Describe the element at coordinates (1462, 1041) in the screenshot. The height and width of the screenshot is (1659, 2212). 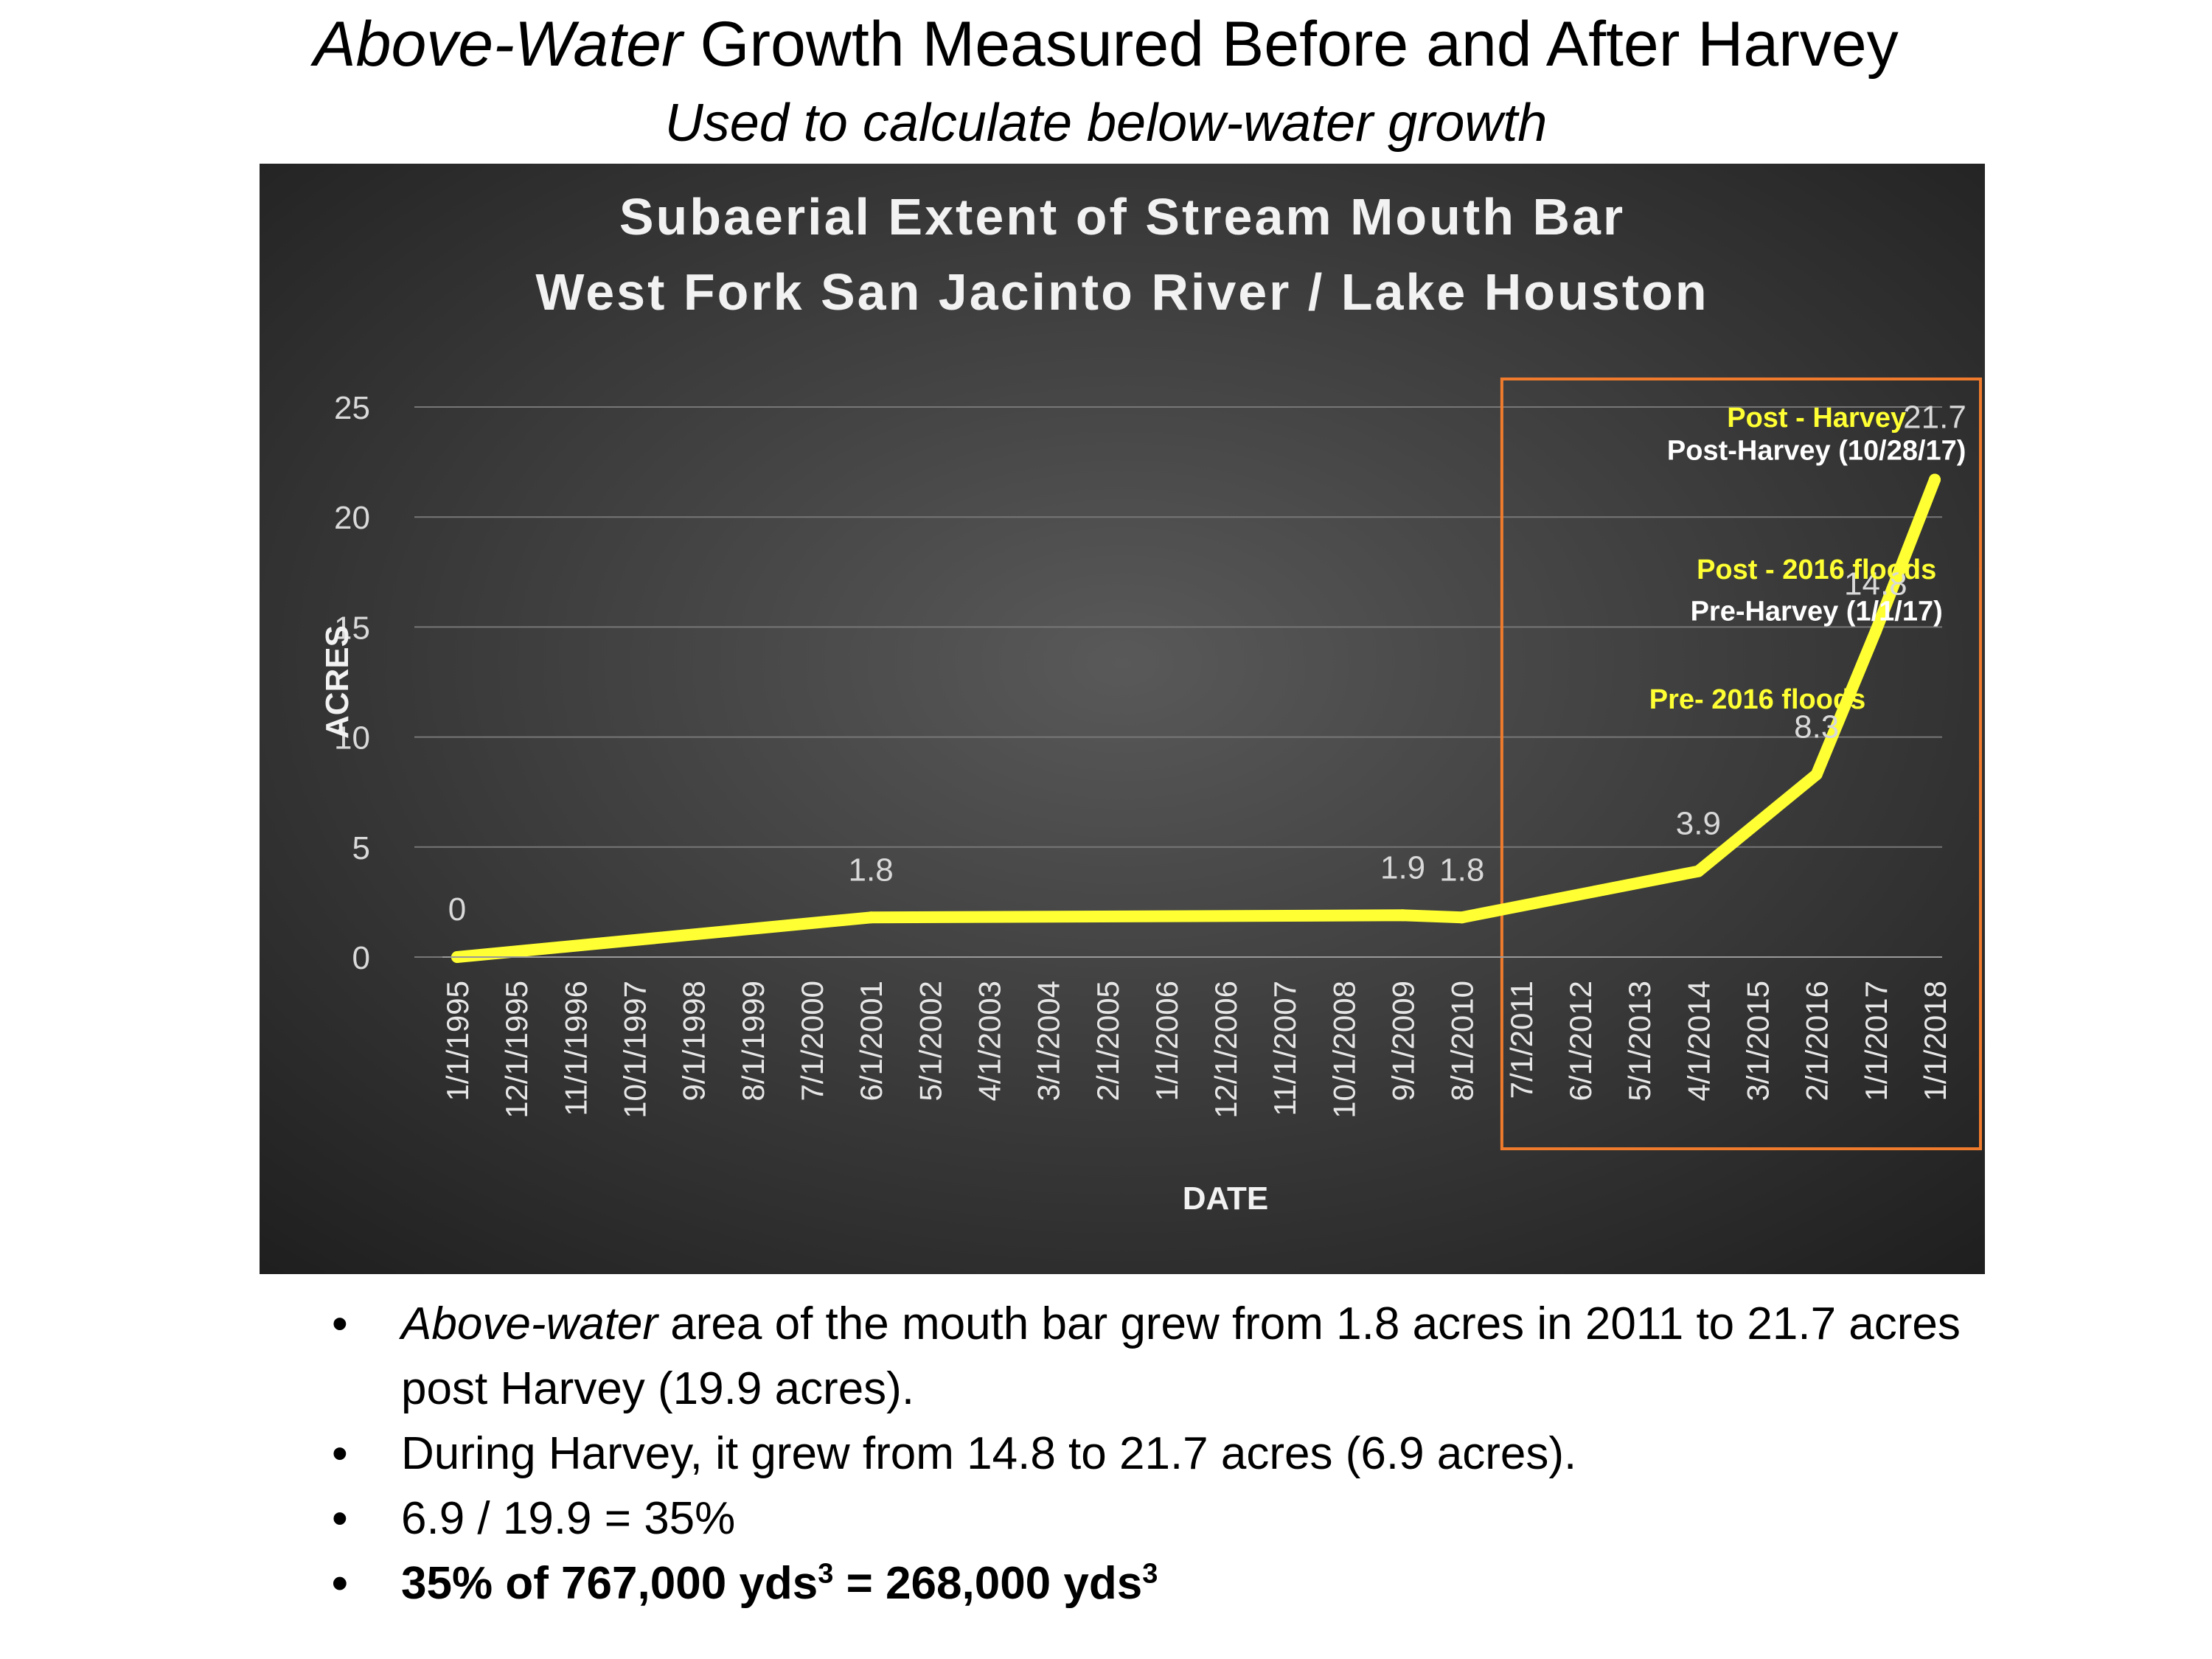
I see `x-tick-label-18: 8/1/2010` at that location.